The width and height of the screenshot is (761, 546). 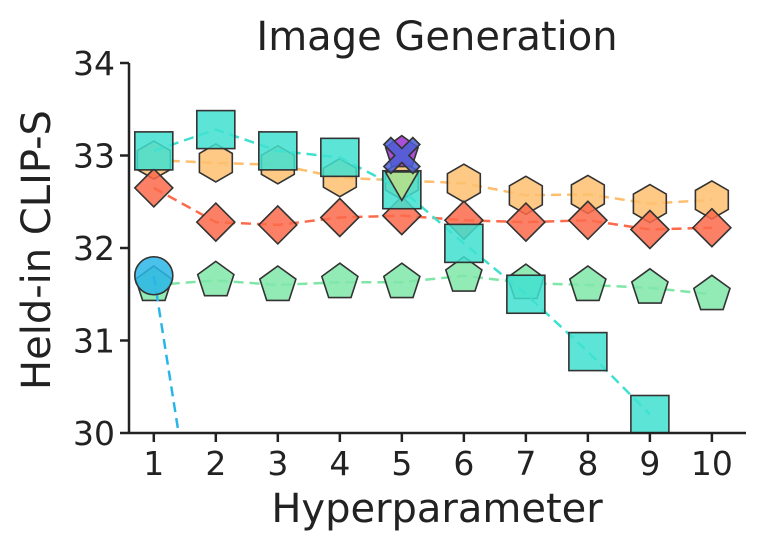 I want to click on y-tick-label: 32, so click(x=94, y=248).